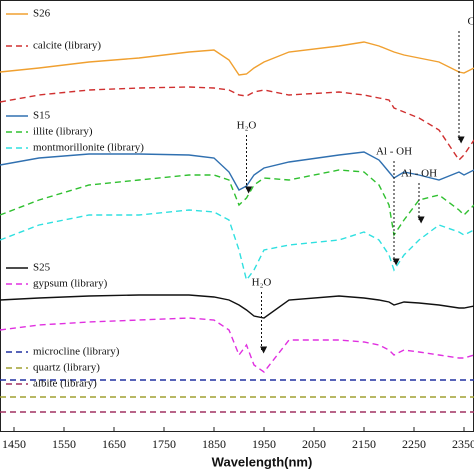 This screenshot has height=474, width=474. What do you see at coordinates (14, 444) in the screenshot?
I see `x-tick-label: 1450` at bounding box center [14, 444].